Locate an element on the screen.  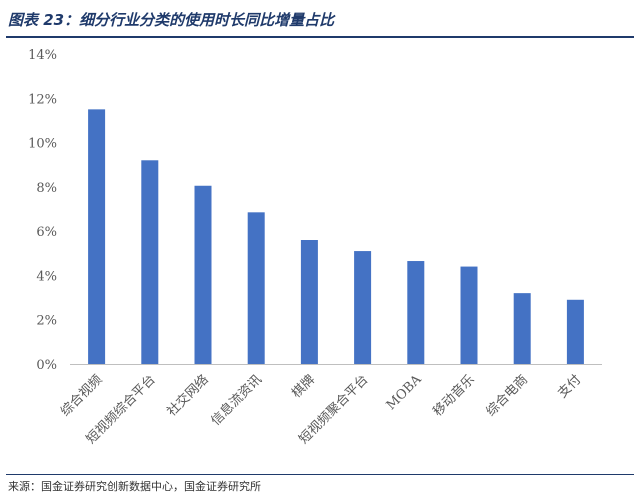
x-category-label: 信息流资讯 is located at coordinates (236, 400).